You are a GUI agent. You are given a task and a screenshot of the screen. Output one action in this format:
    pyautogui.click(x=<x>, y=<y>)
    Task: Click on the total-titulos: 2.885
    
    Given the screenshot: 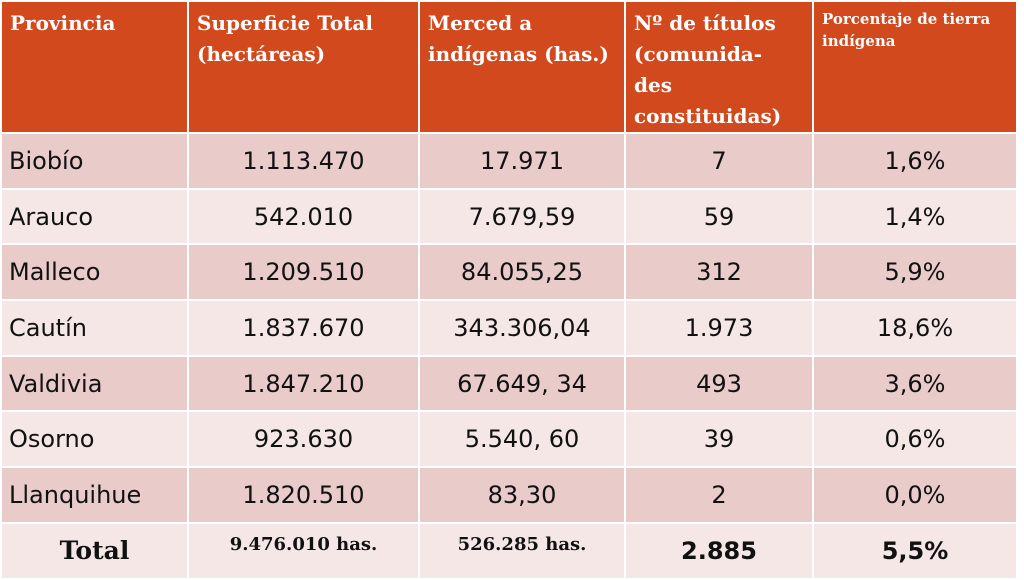 What is the action you would take?
    pyautogui.click(x=719, y=550)
    